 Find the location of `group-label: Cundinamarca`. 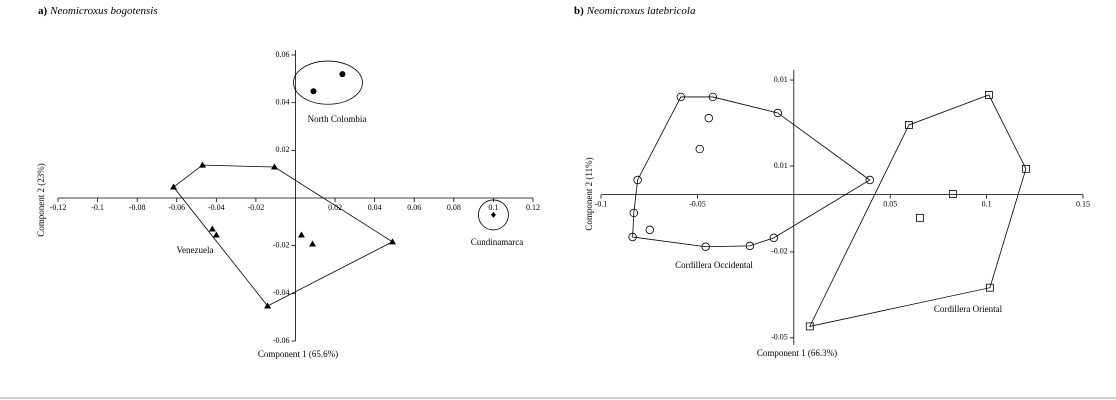

group-label: Cundinamarca is located at coordinates (497, 242).